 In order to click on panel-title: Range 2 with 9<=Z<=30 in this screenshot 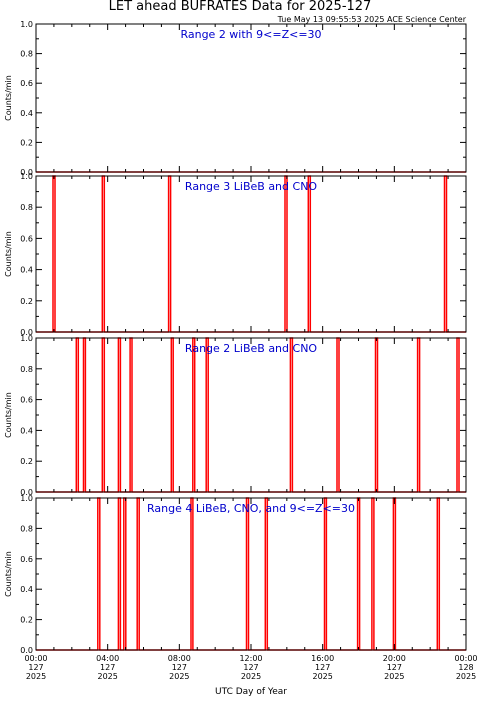, I will do `click(250, 34)`.